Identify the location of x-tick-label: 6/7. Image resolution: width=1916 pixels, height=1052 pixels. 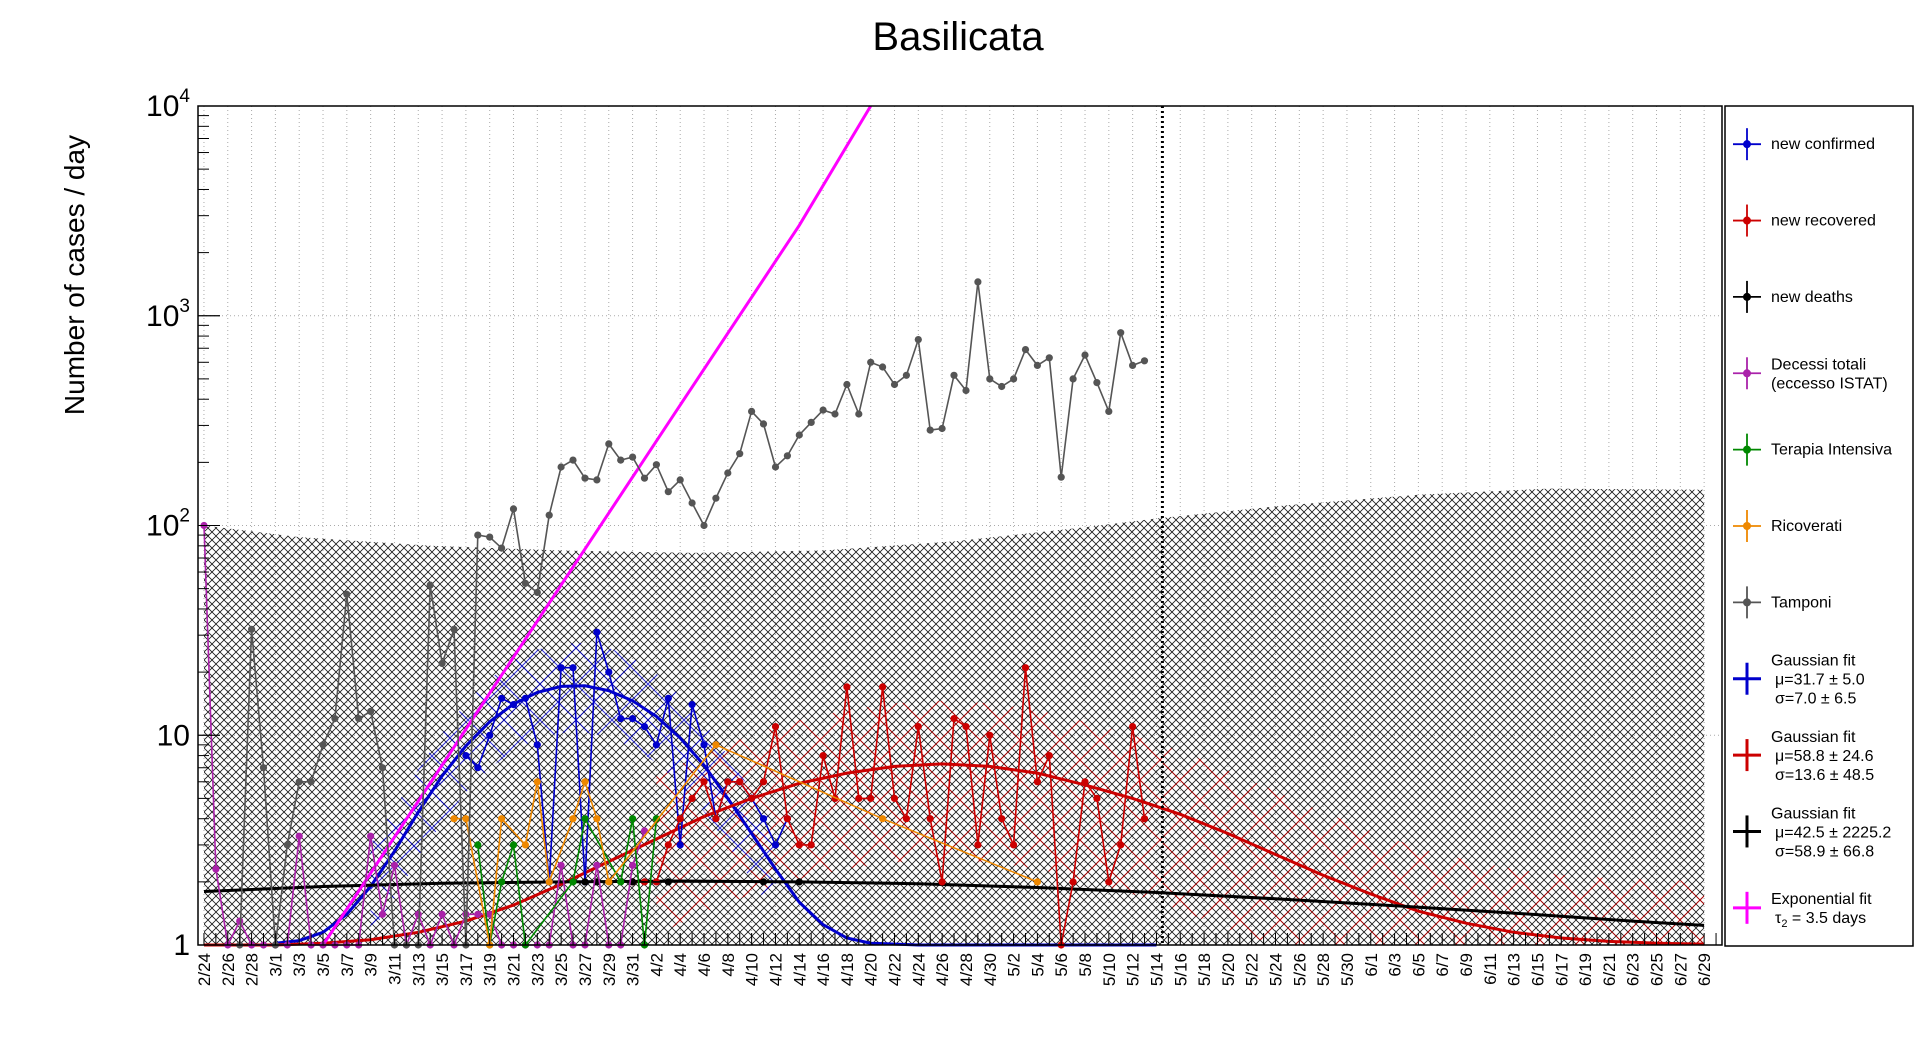
(1442, 965).